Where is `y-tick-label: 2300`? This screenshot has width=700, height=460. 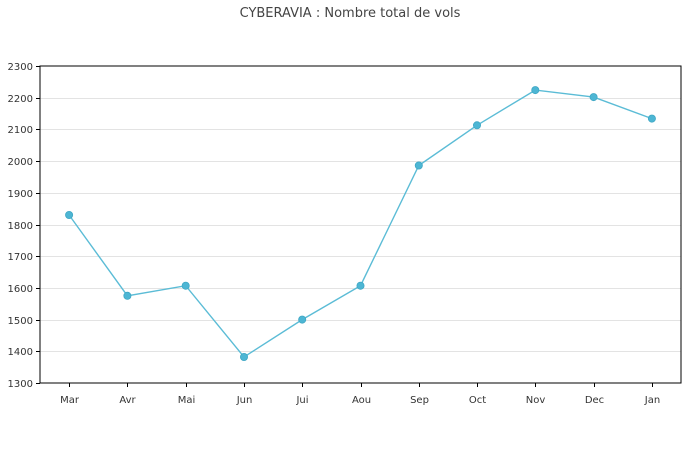 y-tick-label: 2300 is located at coordinates (20, 67).